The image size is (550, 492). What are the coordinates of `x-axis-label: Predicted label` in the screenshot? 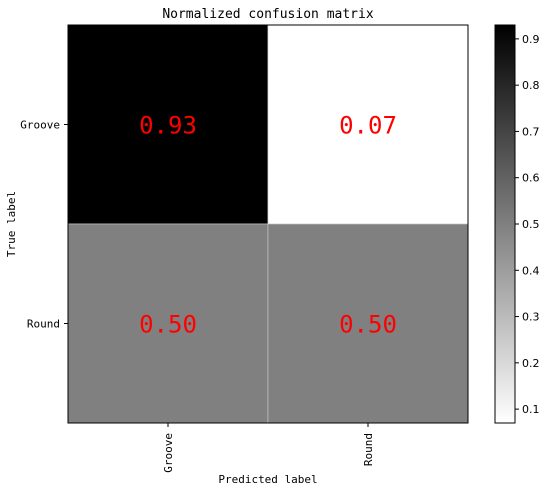 It's located at (267, 479).